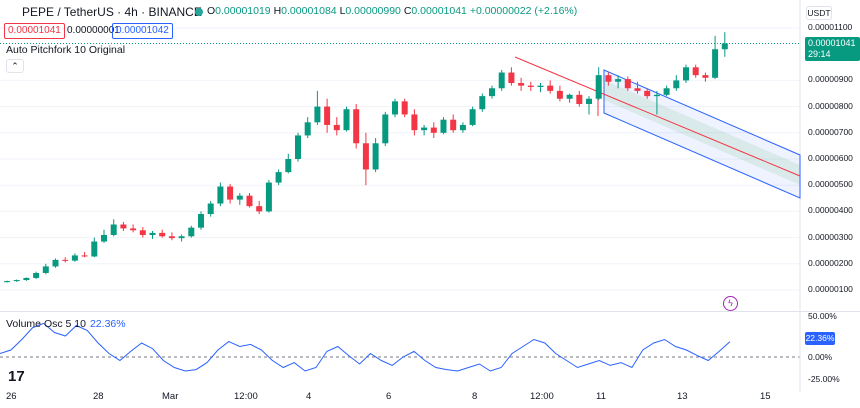  I want to click on tradingview-logo-icon: 17, so click(16, 376).